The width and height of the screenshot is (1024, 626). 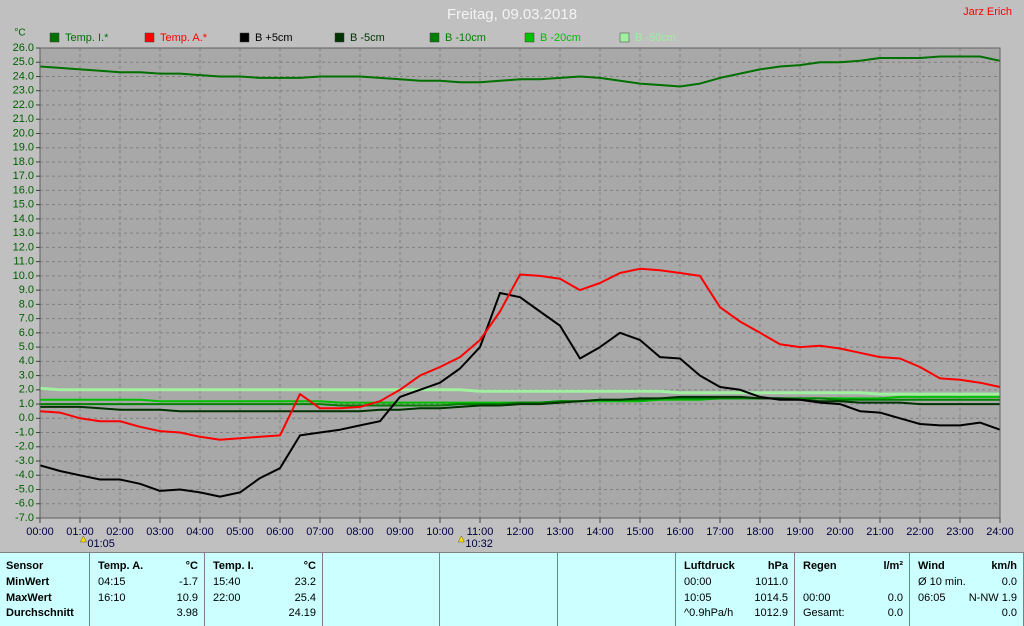 What do you see at coordinates (121, 566) in the screenshot?
I see `stats-header: Temp. A.` at bounding box center [121, 566].